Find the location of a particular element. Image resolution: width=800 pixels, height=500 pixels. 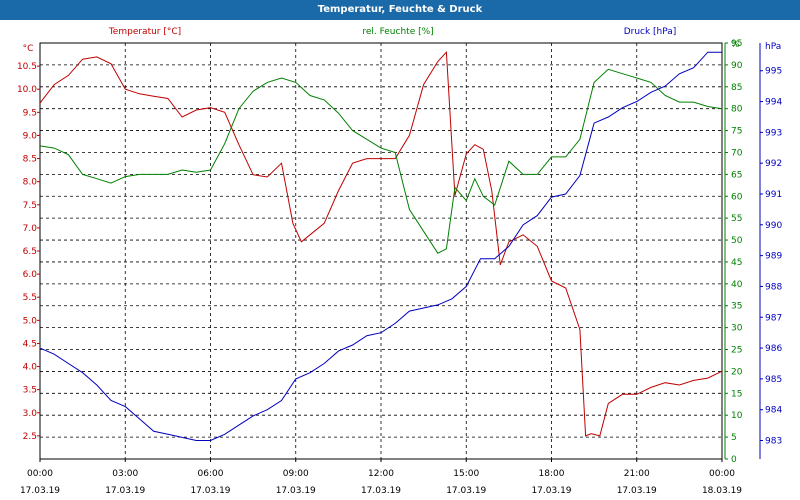

pressure-tick-label: 991 is located at coordinates (773, 195).